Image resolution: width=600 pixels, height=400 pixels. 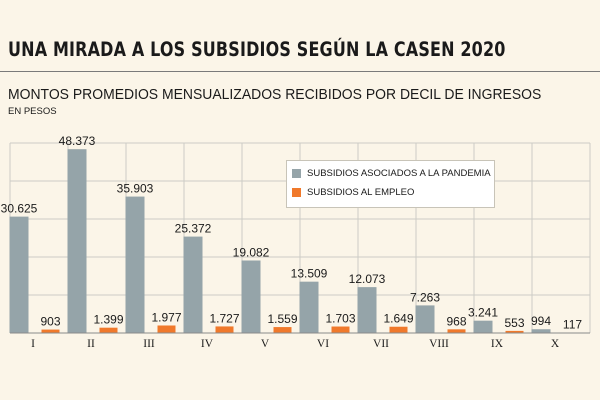 I want to click on x-tick-label: III, so click(x=149, y=344).